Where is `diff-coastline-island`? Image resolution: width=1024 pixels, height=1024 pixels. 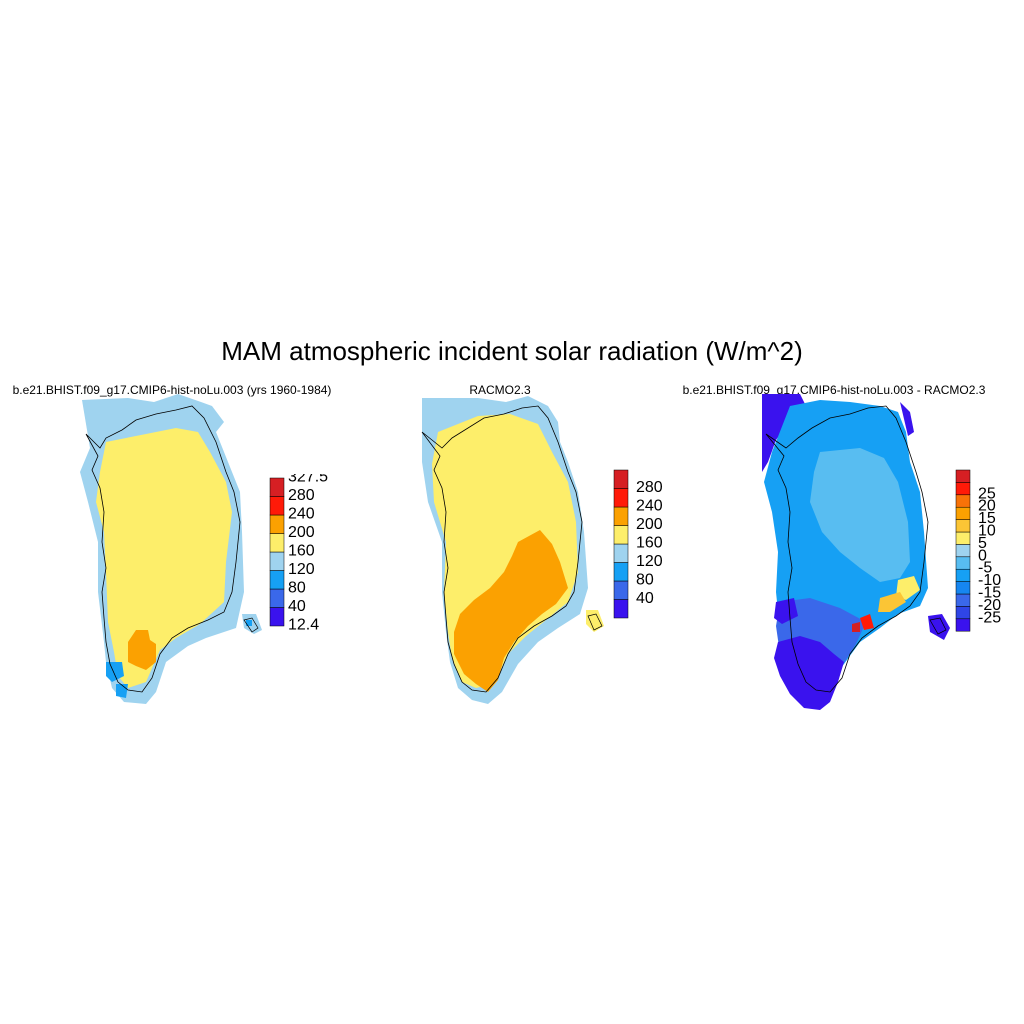 diff-coastline-island is located at coordinates (938, 626).